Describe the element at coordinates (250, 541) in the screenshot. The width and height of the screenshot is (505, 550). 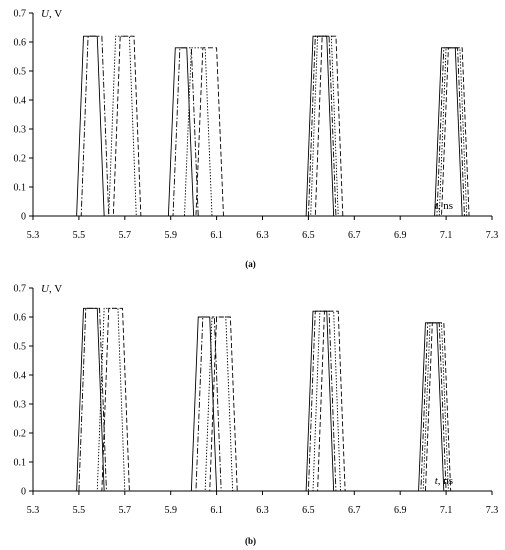
I see `panel-caption: (b)` at that location.